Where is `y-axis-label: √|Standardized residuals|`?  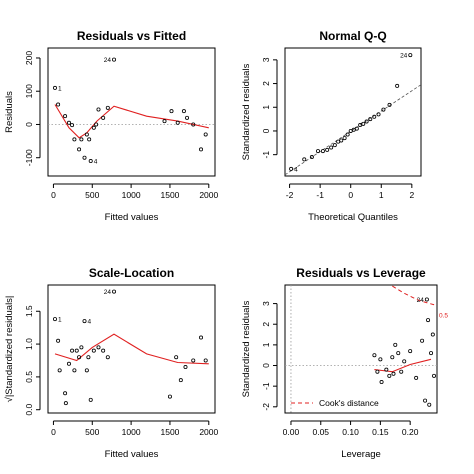
y-axis-label: √|Standardized residuals| is located at coordinates (9, 349).